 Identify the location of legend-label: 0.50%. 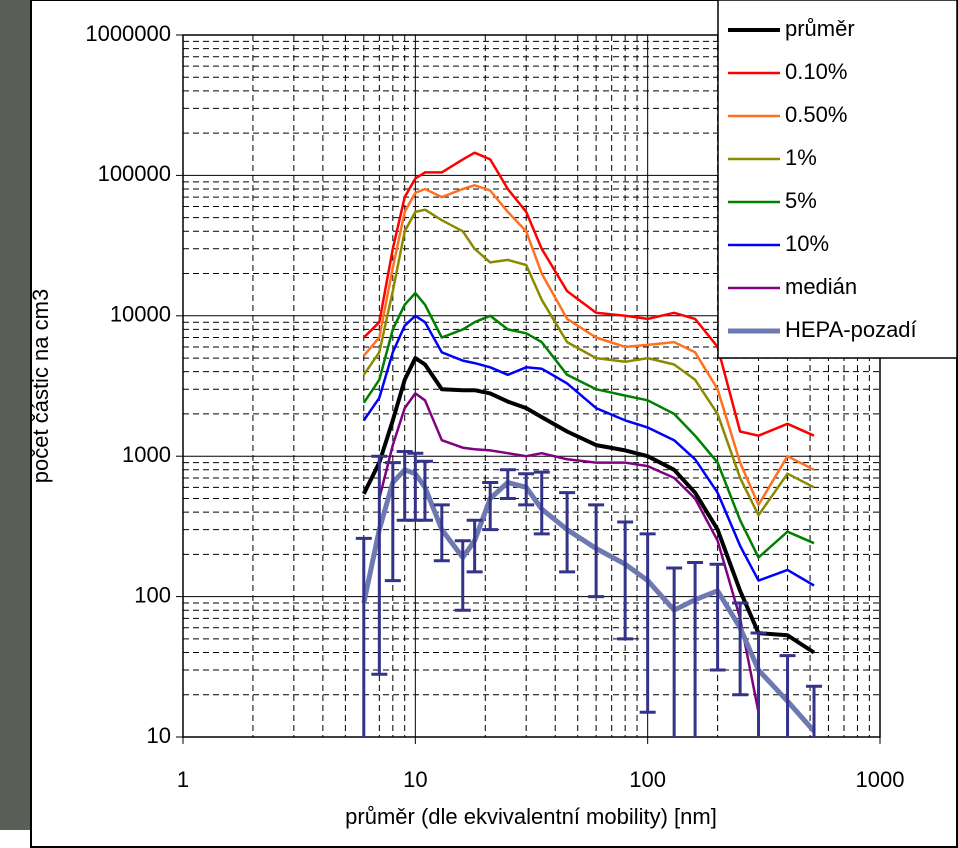
(816, 114).